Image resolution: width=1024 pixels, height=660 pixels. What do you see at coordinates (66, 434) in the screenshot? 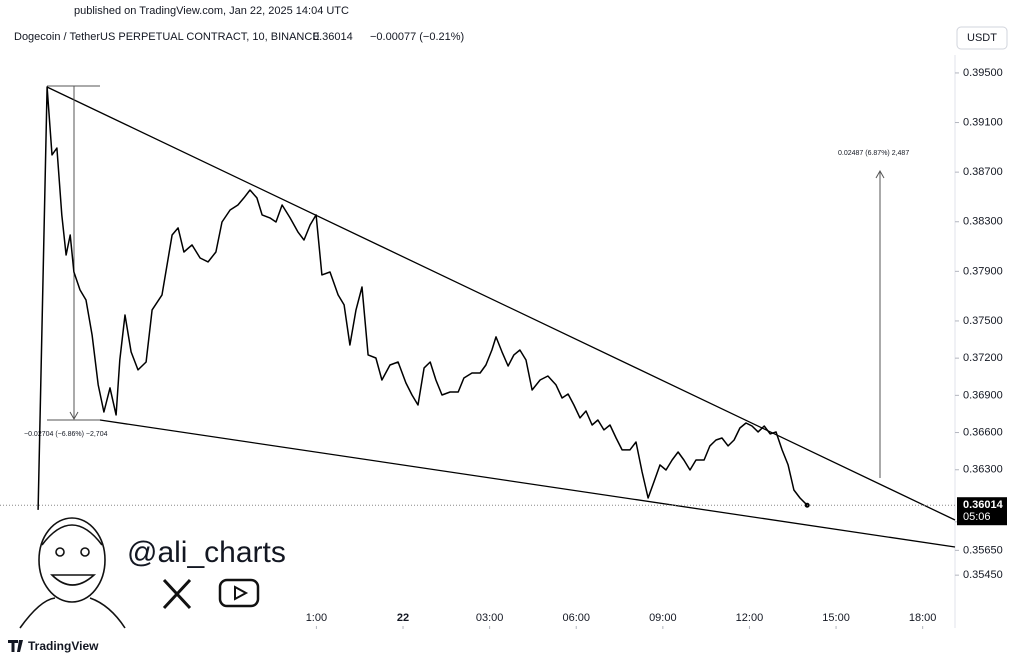
I see `measure-label: −0.02704 (−6.86%) −2,704` at bounding box center [66, 434].